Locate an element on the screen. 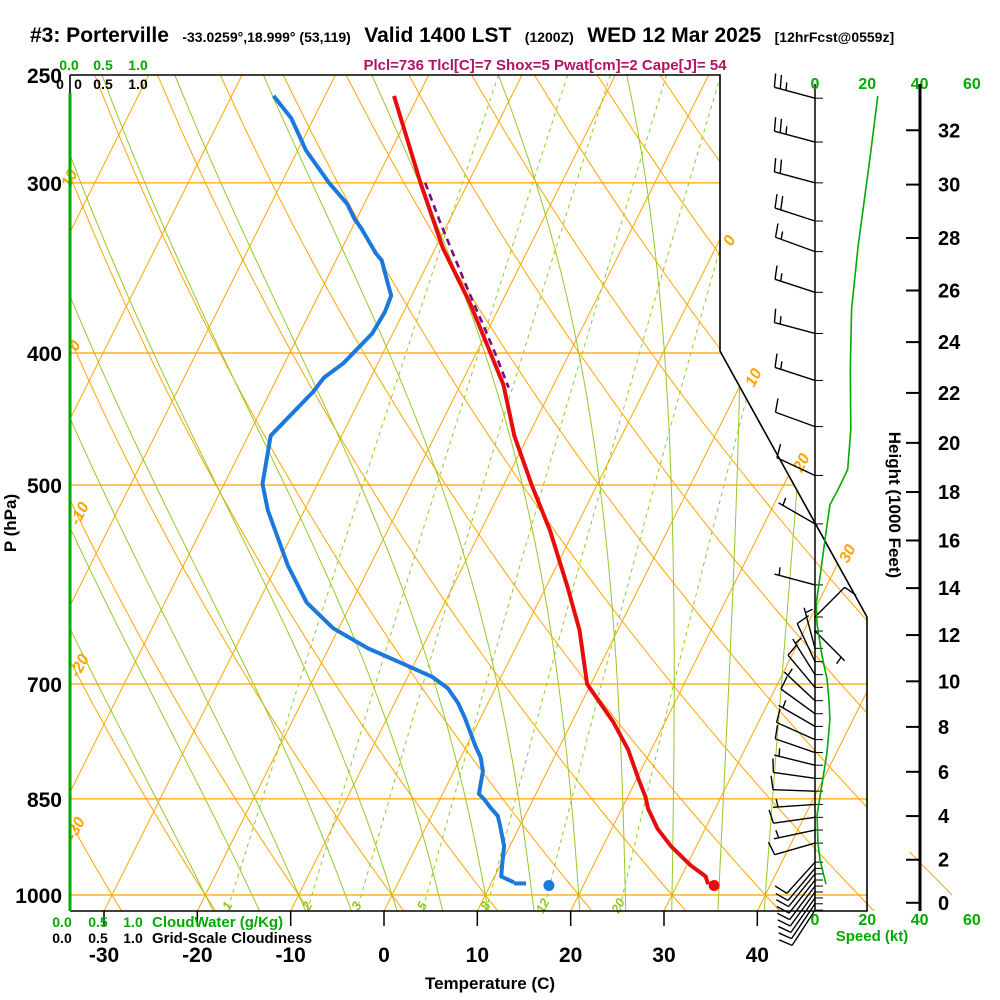 The image size is (1000, 1000). speed-axis-tick-bottom: 40 is located at coordinates (920, 920).